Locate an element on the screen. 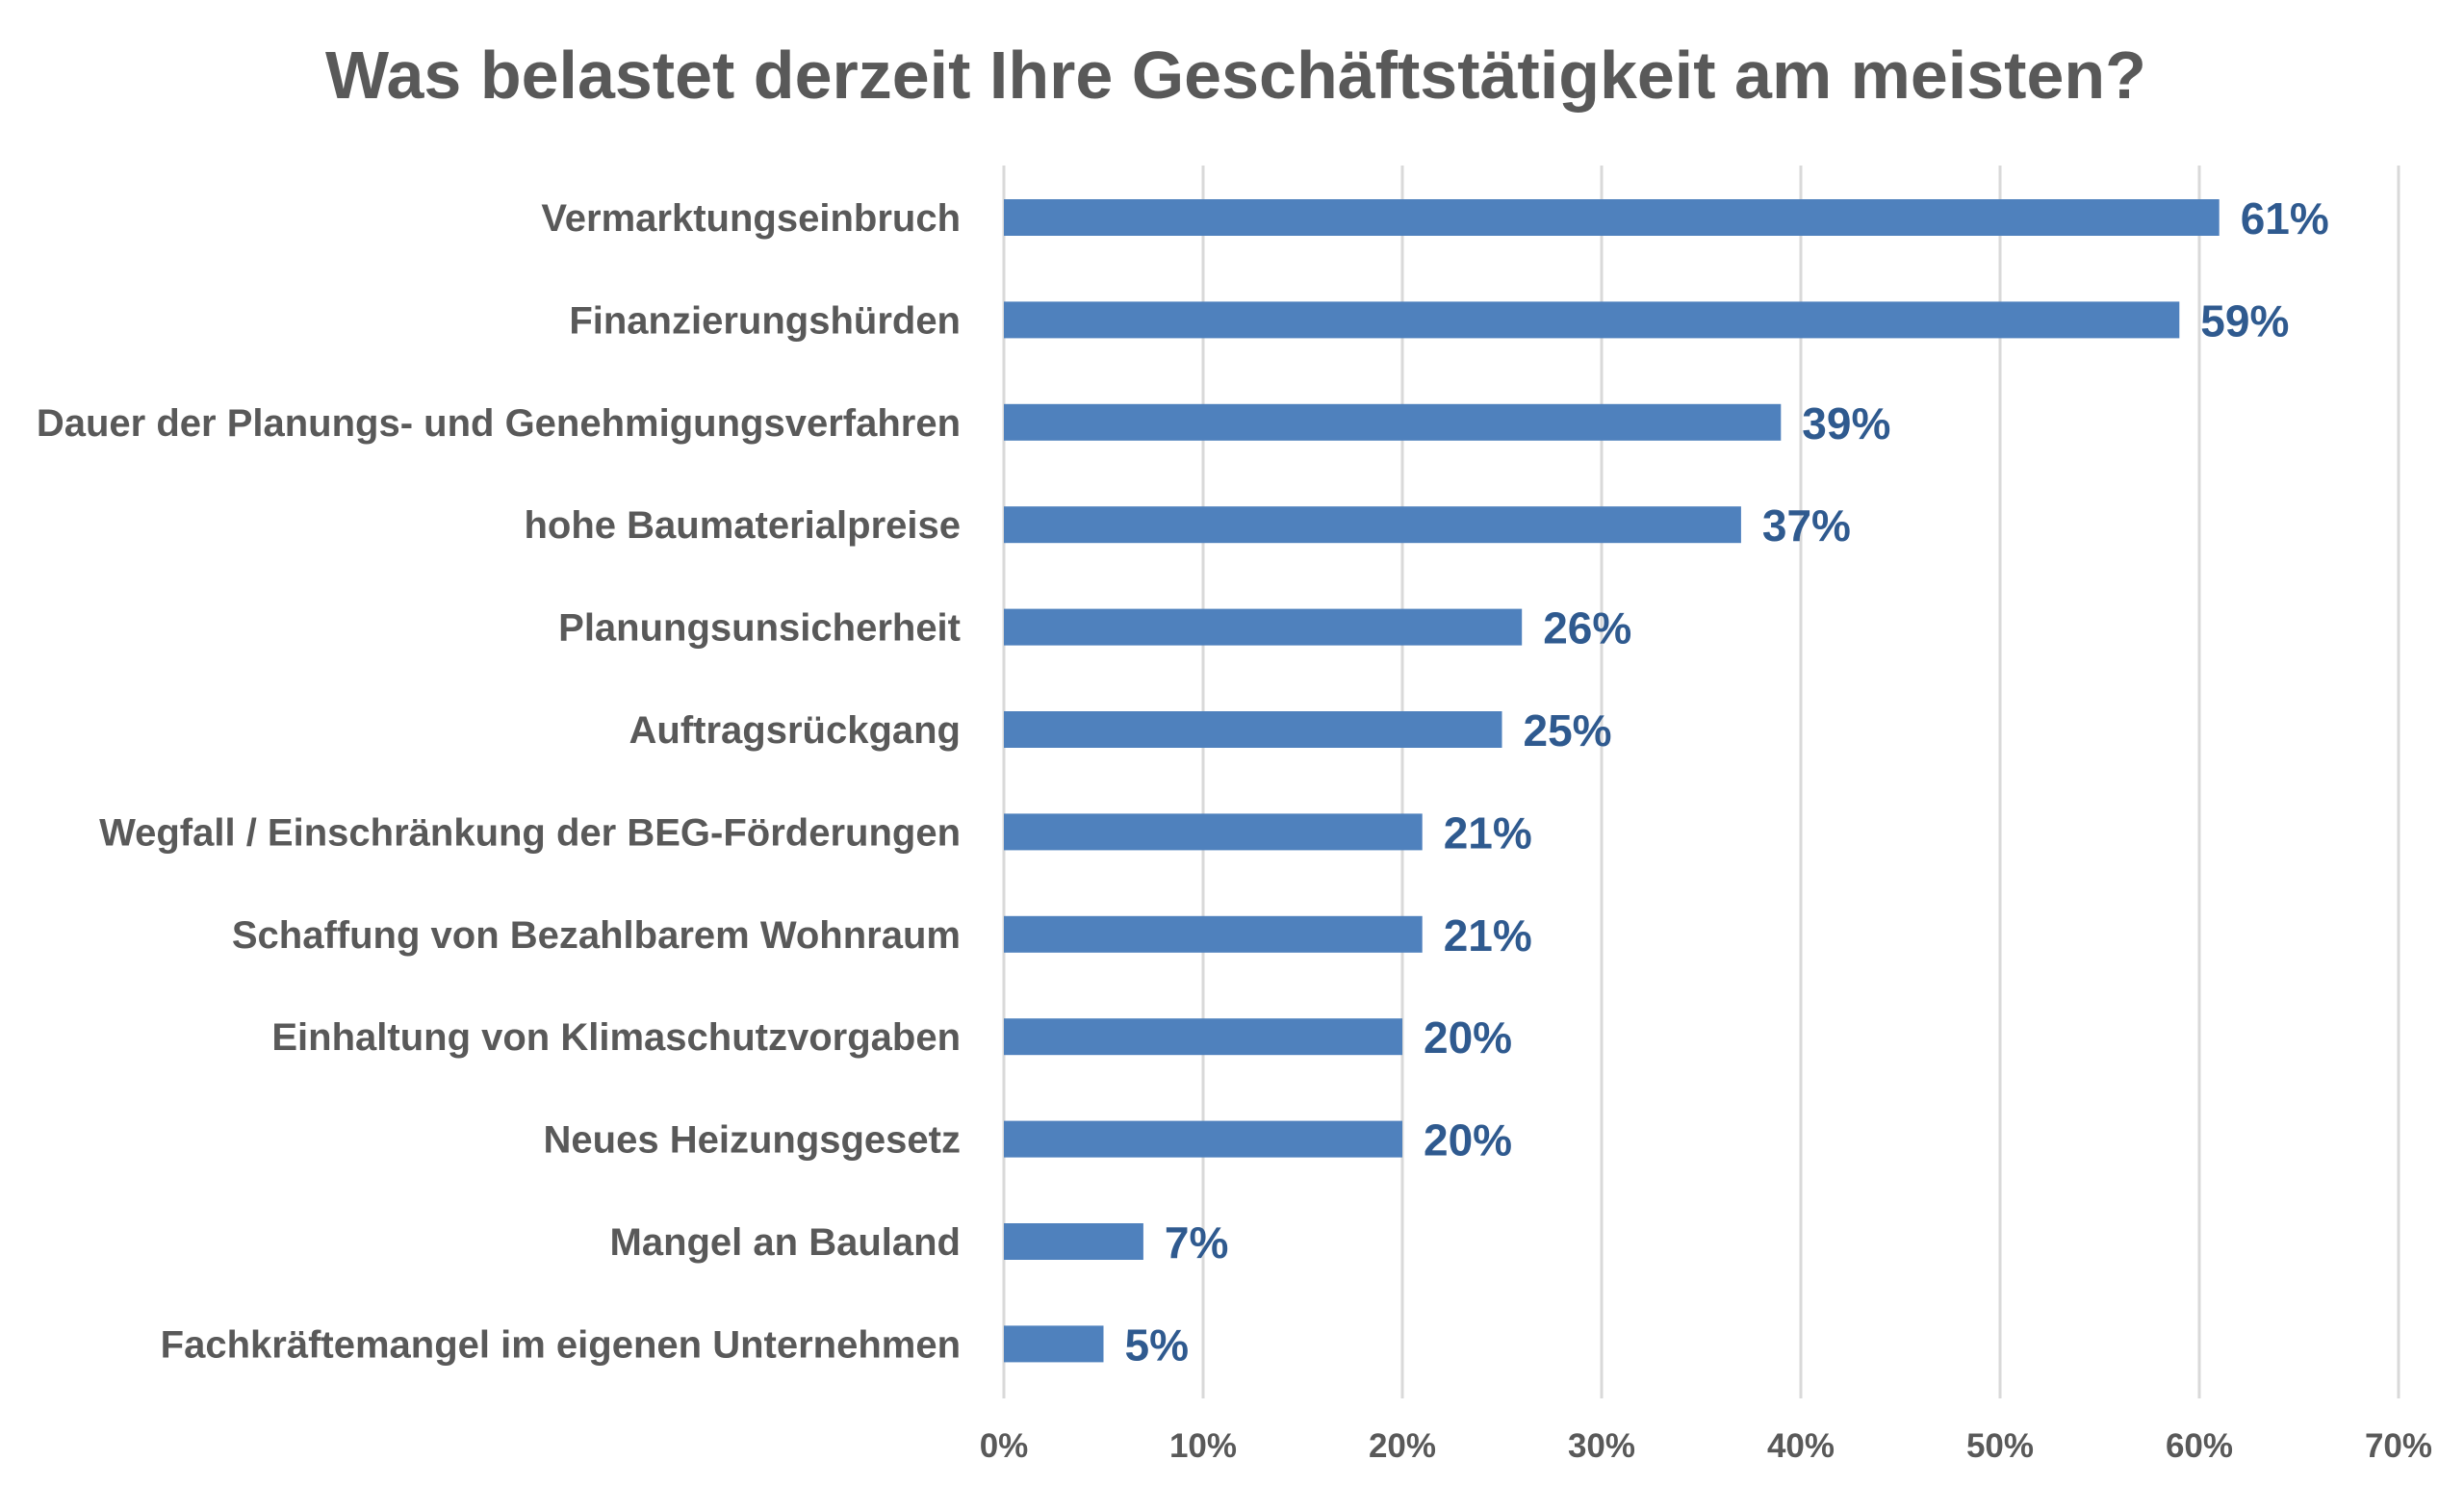 The image size is (2464, 1486). data-label: 59% is located at coordinates (2244, 320).